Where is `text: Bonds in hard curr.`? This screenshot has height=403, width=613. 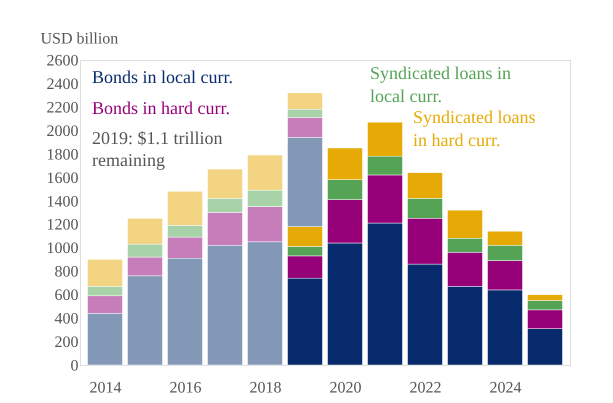
text: Bonds in hard curr. is located at coordinates (161, 108).